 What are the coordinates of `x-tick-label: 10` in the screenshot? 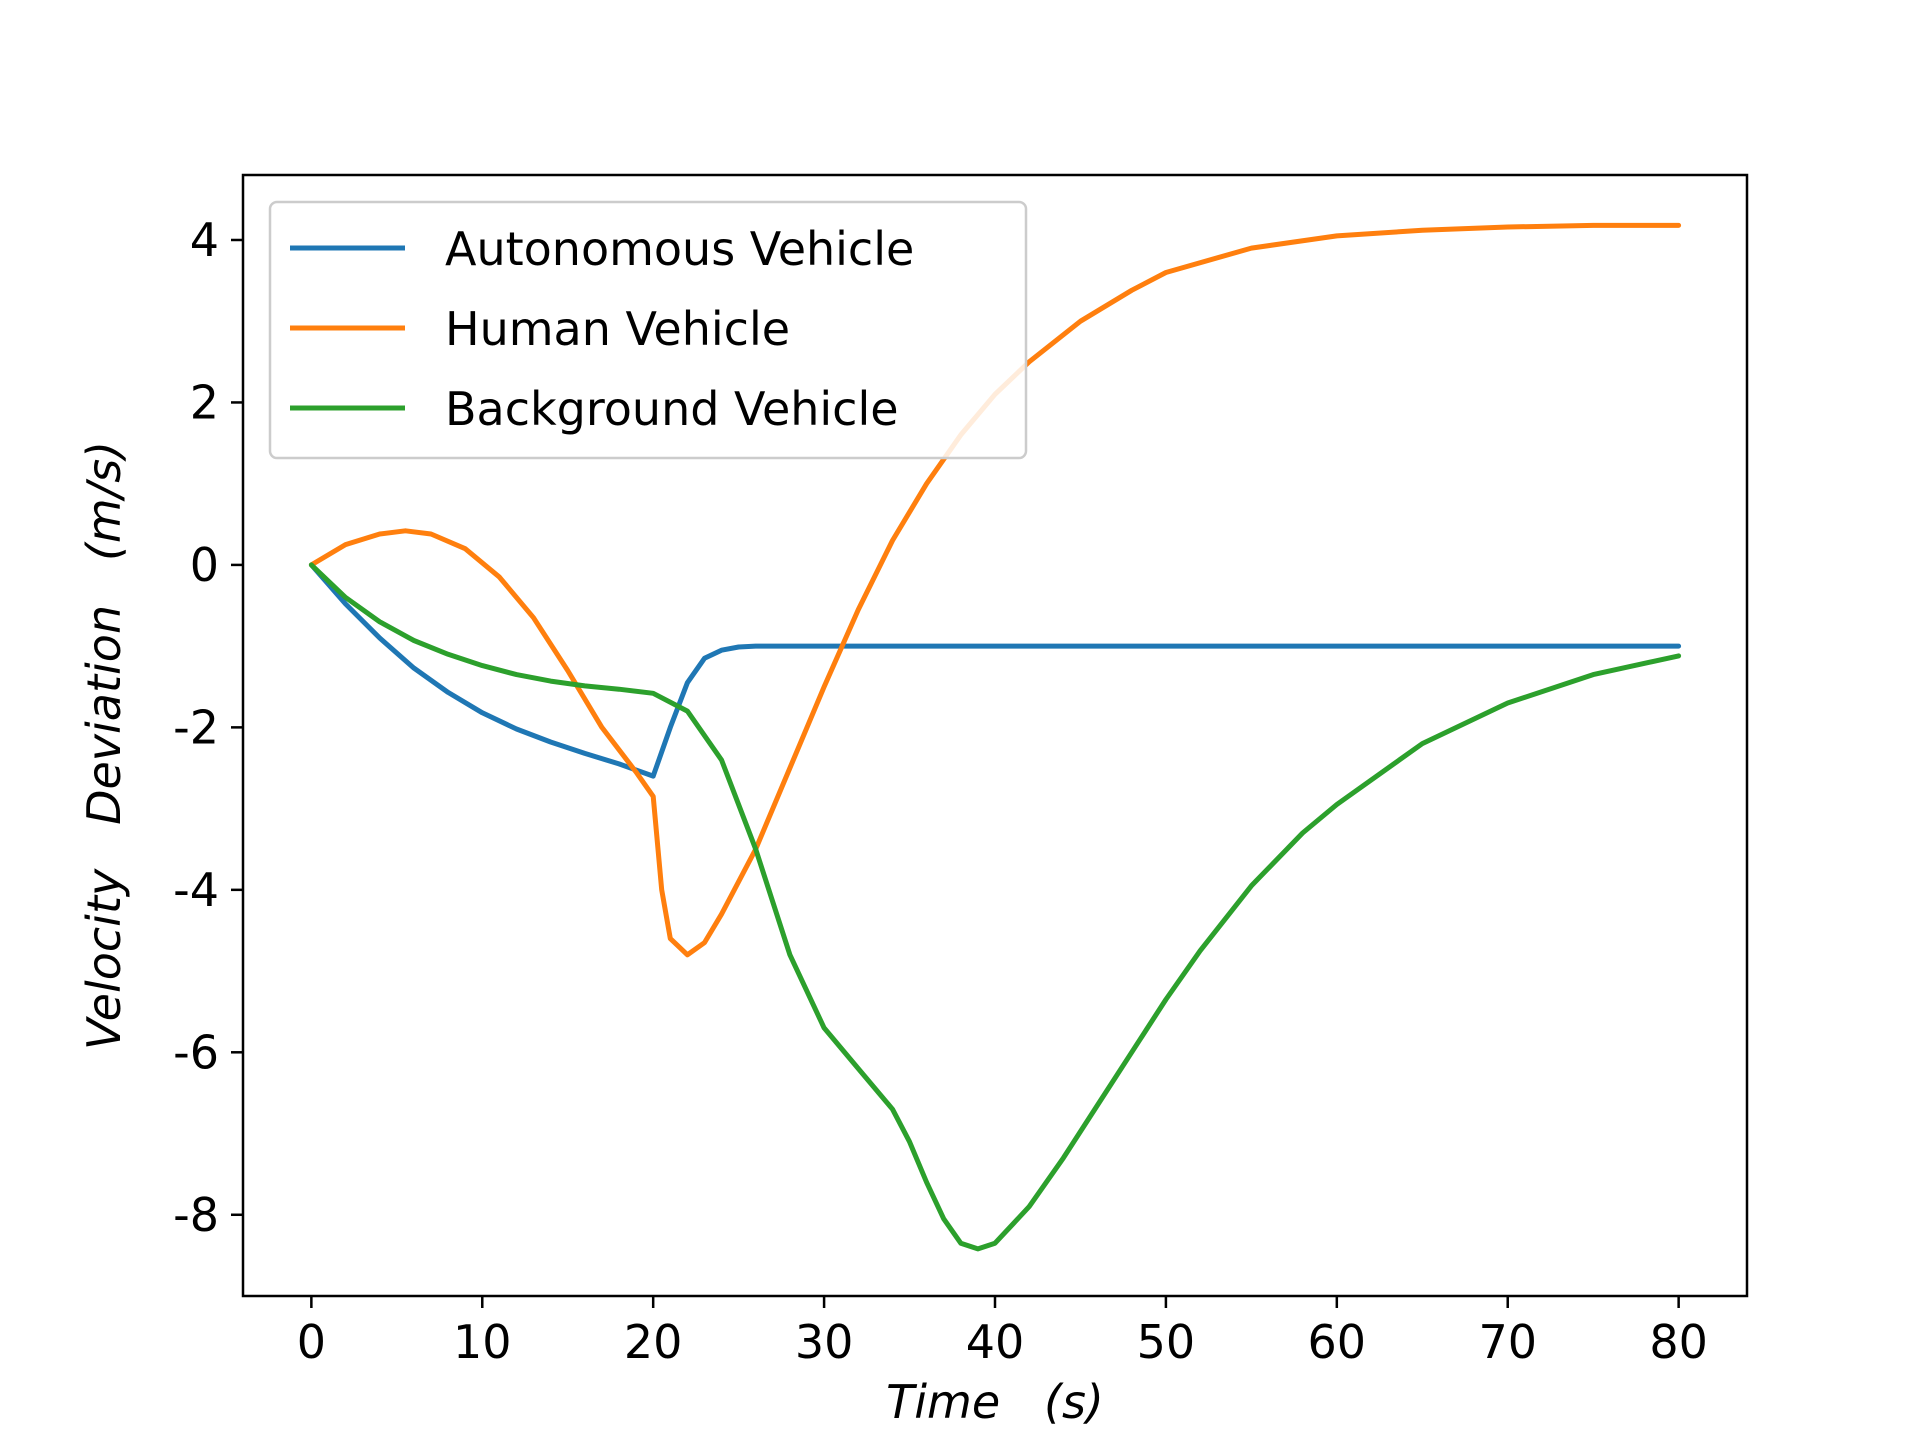 It's located at (482, 1342).